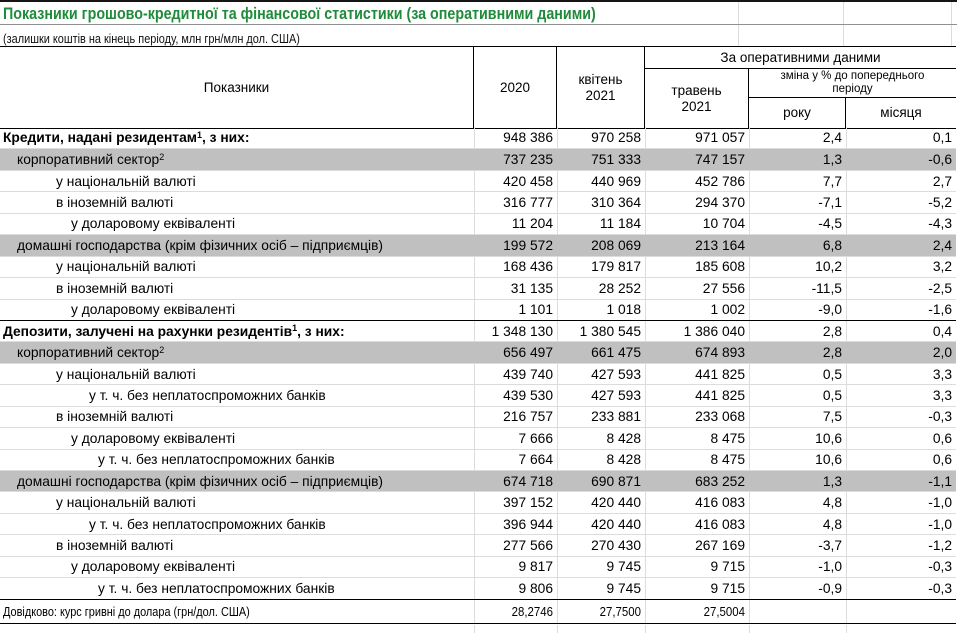 The image size is (957, 633). Describe the element at coordinates (616, 245) in the screenshot. I see `cell-april-2021: 208 069` at that location.